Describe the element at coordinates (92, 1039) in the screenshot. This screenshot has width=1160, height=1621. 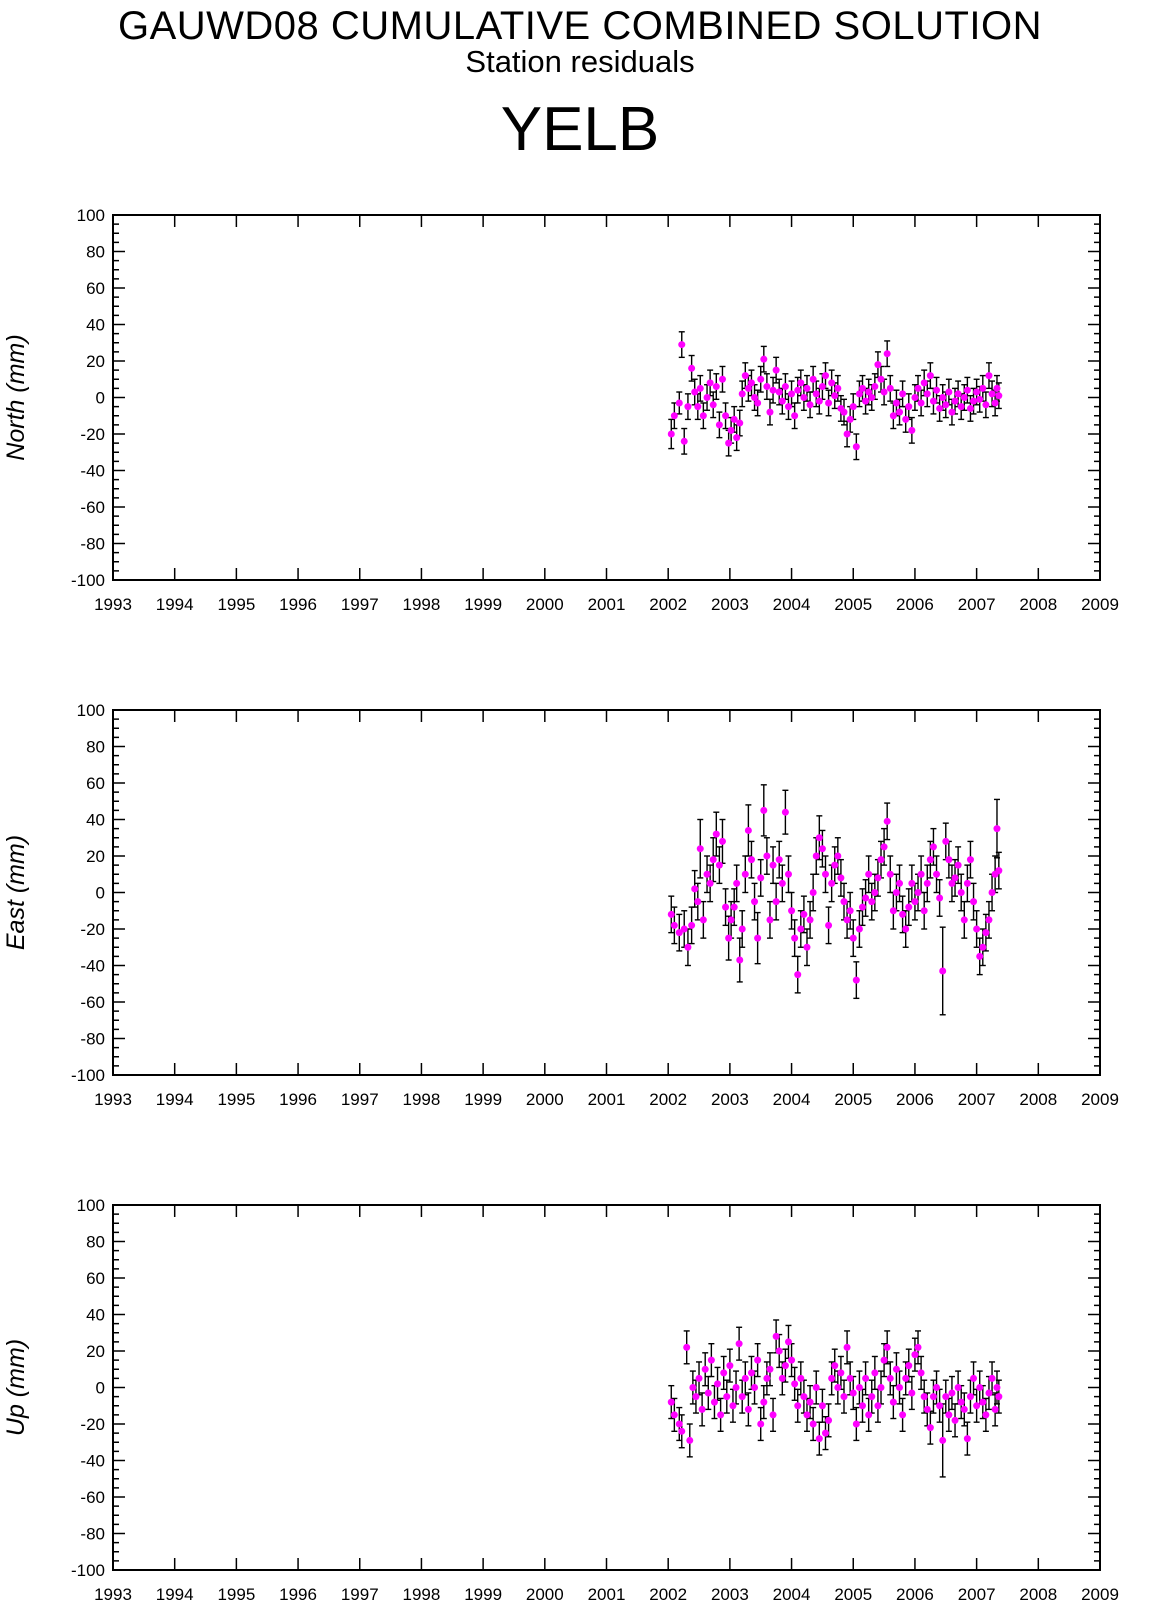
I see `y-tick-label: -80` at that location.